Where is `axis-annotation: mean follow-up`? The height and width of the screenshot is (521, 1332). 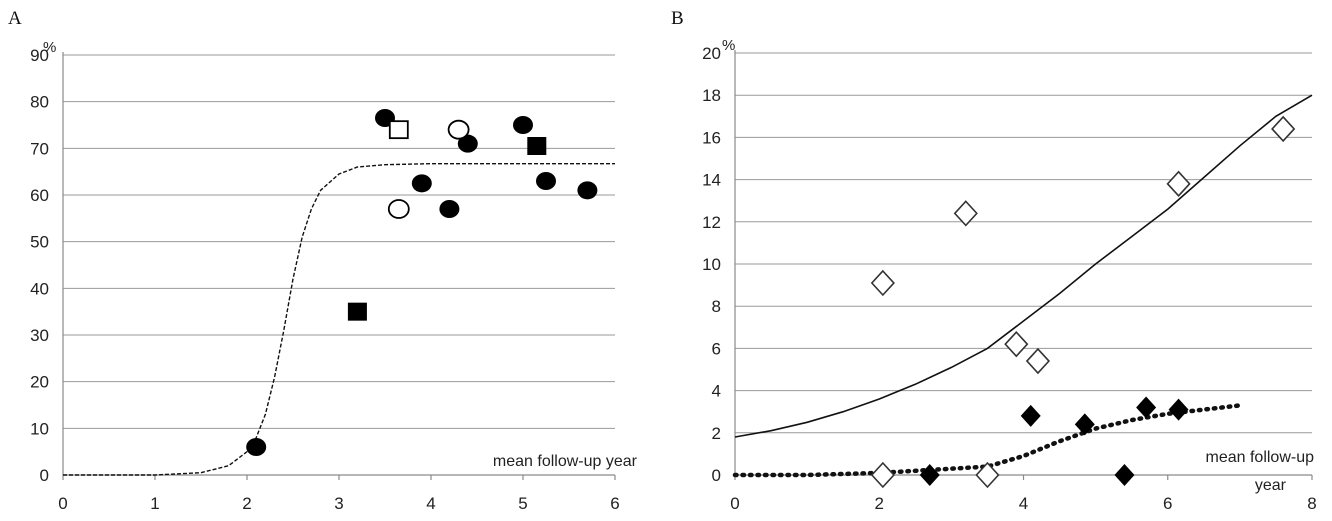 axis-annotation: mean follow-up is located at coordinates (1260, 457).